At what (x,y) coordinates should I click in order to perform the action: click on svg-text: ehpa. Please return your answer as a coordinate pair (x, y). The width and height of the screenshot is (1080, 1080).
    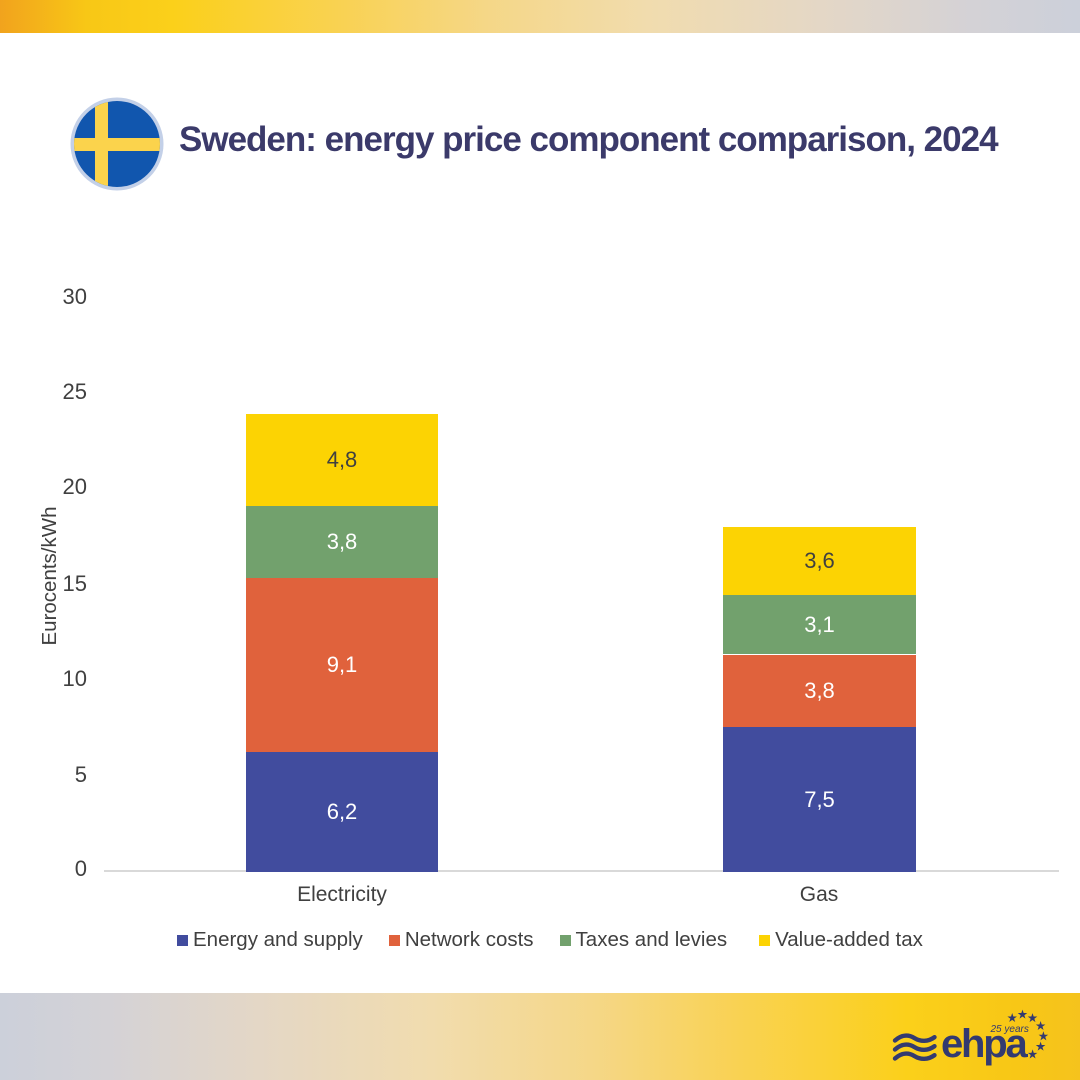
    Looking at the image, I should click on (985, 1044).